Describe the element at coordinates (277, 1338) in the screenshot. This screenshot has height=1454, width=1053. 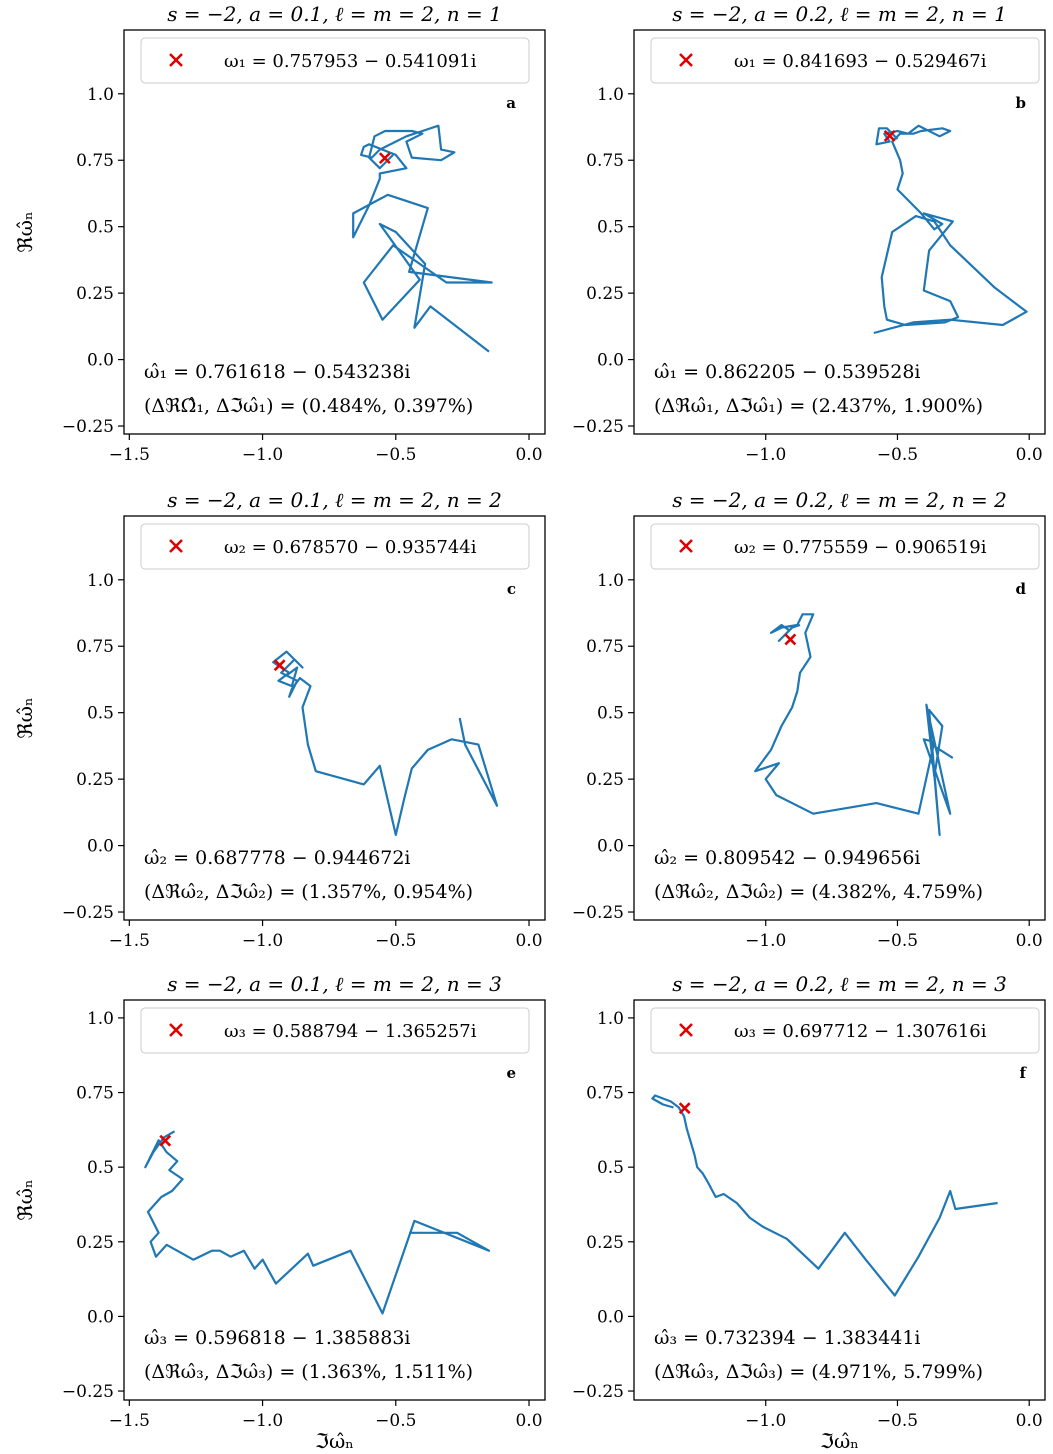
I see `estimate-label: ω̂₃ = 0.596818 − 1.385883i` at that location.